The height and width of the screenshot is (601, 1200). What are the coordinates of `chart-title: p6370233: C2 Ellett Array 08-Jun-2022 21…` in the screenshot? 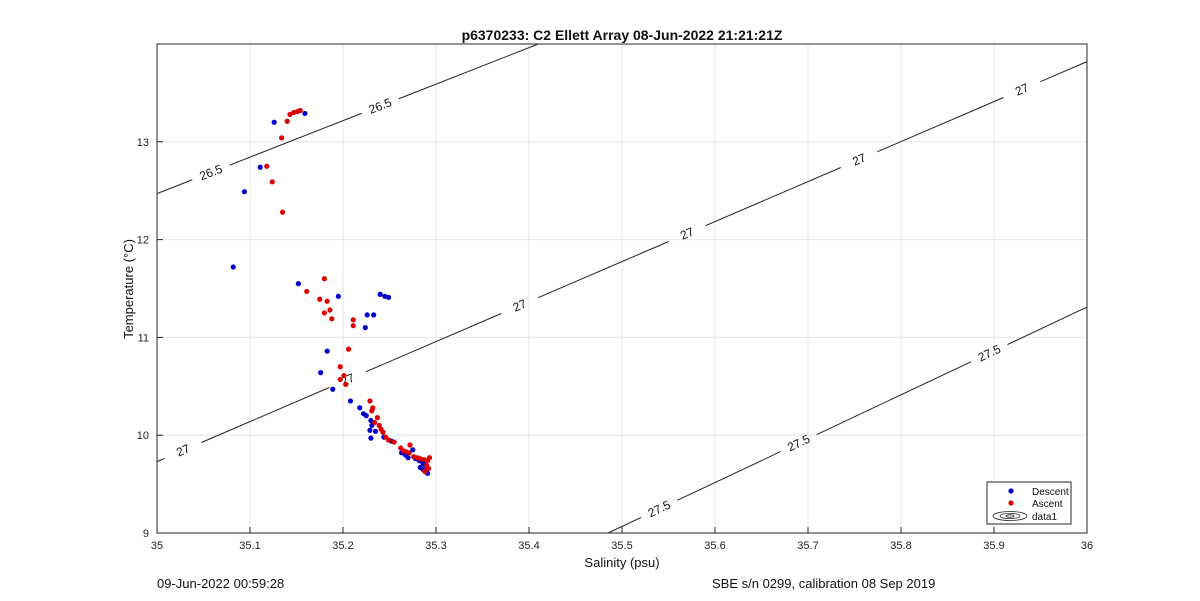 It's located at (622, 35).